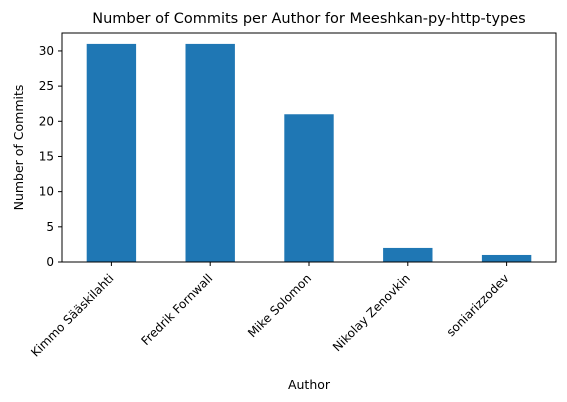 This screenshot has width=567, height=402. Describe the element at coordinates (18, 148) in the screenshot. I see `y-axis-label: Number of Commits` at that location.